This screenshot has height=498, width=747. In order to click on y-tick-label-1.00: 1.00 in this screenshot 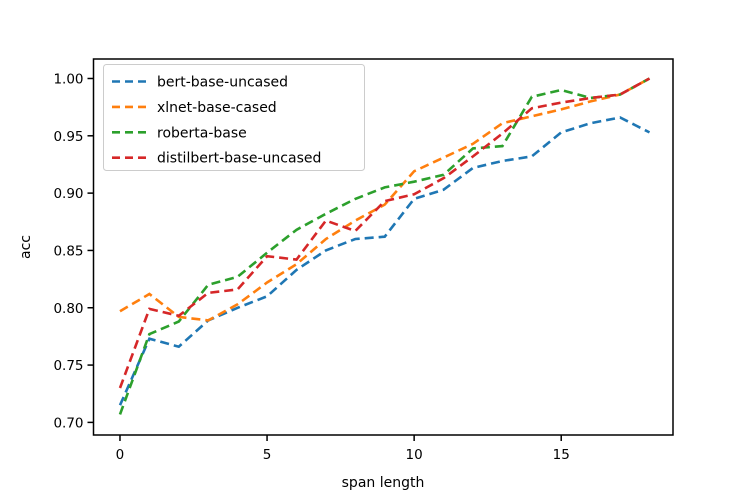, I will do `click(68, 79)`.